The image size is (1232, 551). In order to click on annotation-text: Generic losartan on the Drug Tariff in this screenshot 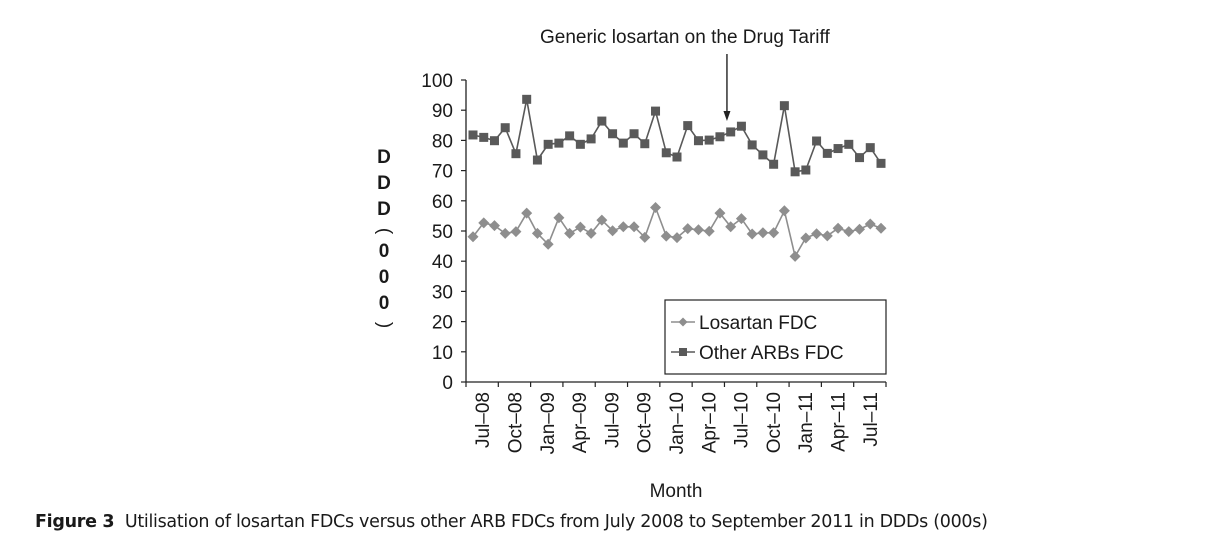, I will do `click(685, 37)`.